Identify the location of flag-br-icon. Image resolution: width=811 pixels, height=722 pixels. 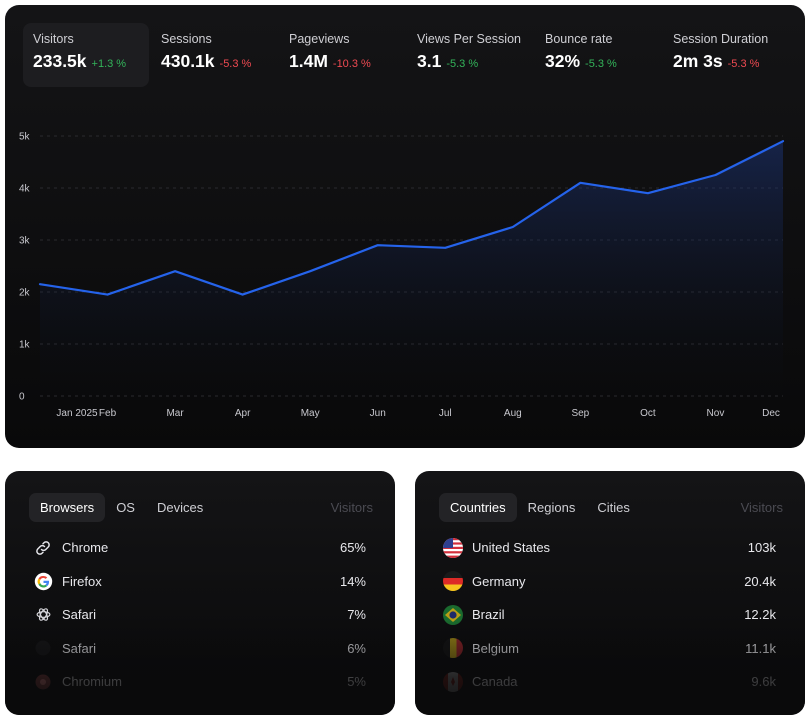
(453, 614).